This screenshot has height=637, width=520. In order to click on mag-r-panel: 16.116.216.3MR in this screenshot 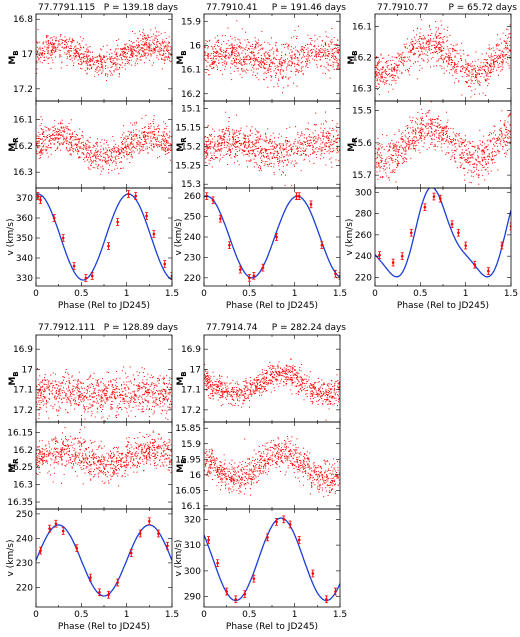, I will do `click(90, 144)`.